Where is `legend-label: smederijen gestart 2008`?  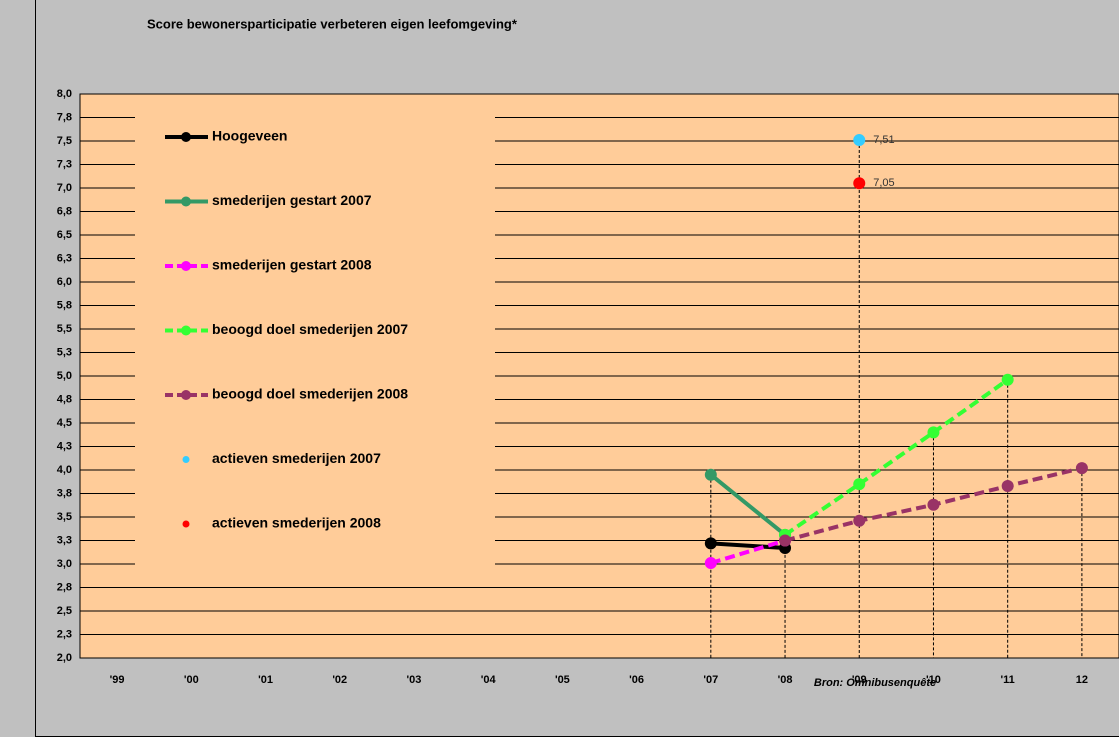
legend-label: smederijen gestart 2008 is located at coordinates (292, 265).